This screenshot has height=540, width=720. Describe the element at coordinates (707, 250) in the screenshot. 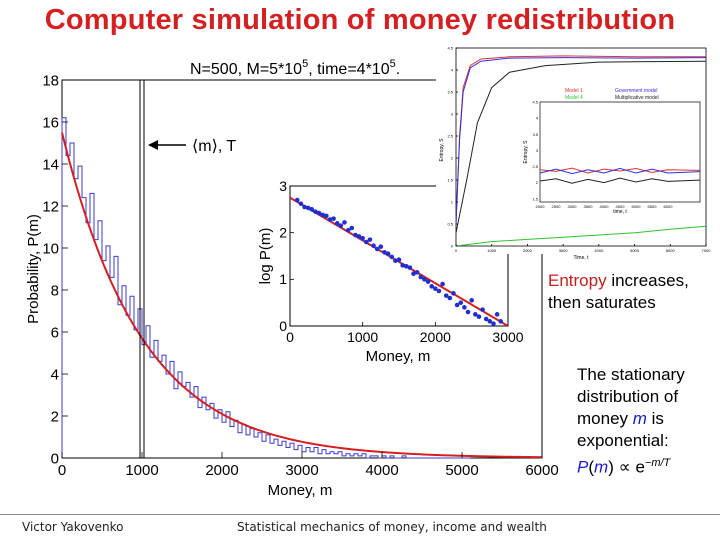

I see `x-tick-label: 7000` at that location.